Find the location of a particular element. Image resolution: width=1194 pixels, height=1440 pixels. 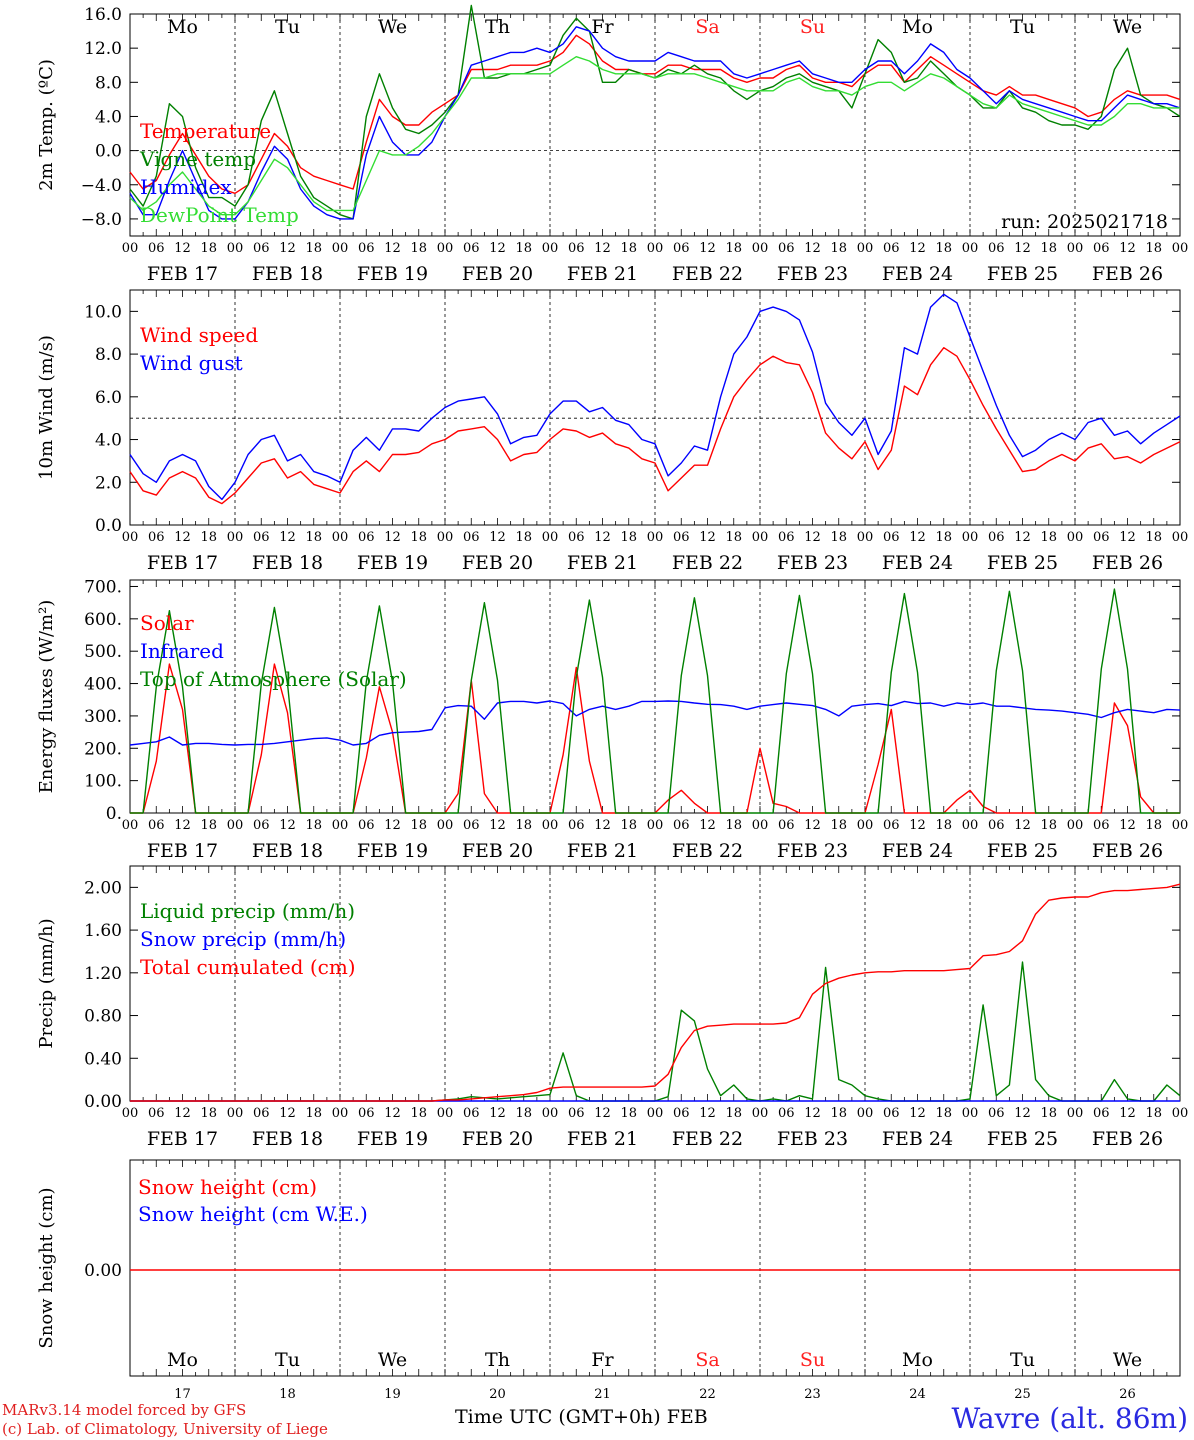

day-label: FEB 20 is located at coordinates (497, 1139).